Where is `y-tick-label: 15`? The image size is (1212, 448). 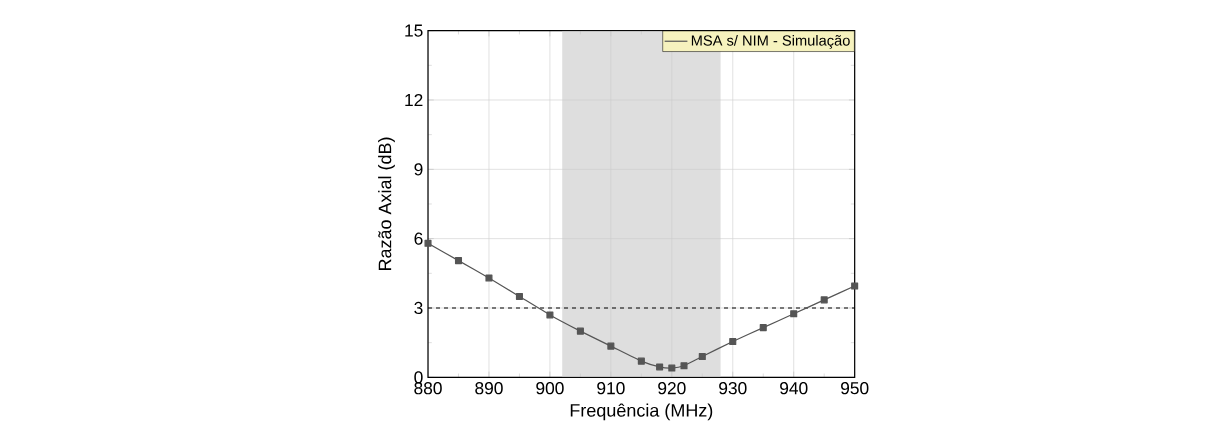 y-tick-label: 15 is located at coordinates (414, 30).